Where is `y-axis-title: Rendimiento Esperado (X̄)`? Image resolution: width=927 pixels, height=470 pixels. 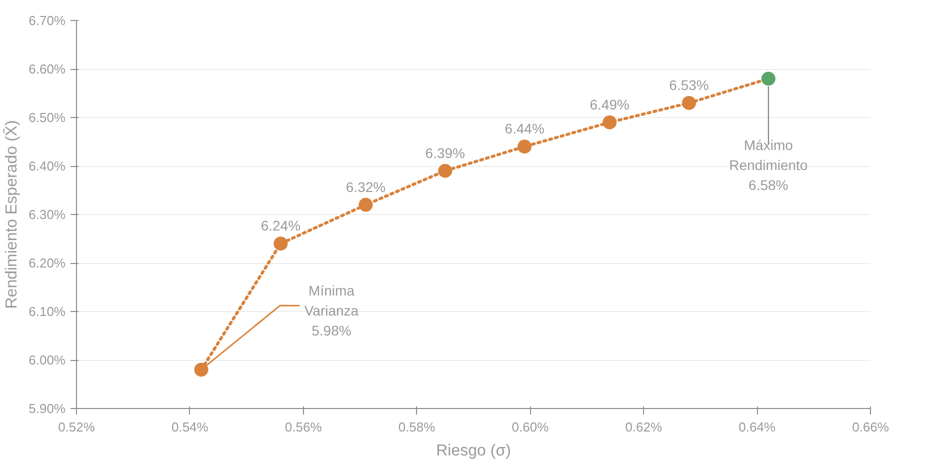 y-axis-title: Rendimiento Esperado (X̄) is located at coordinates (12, 214).